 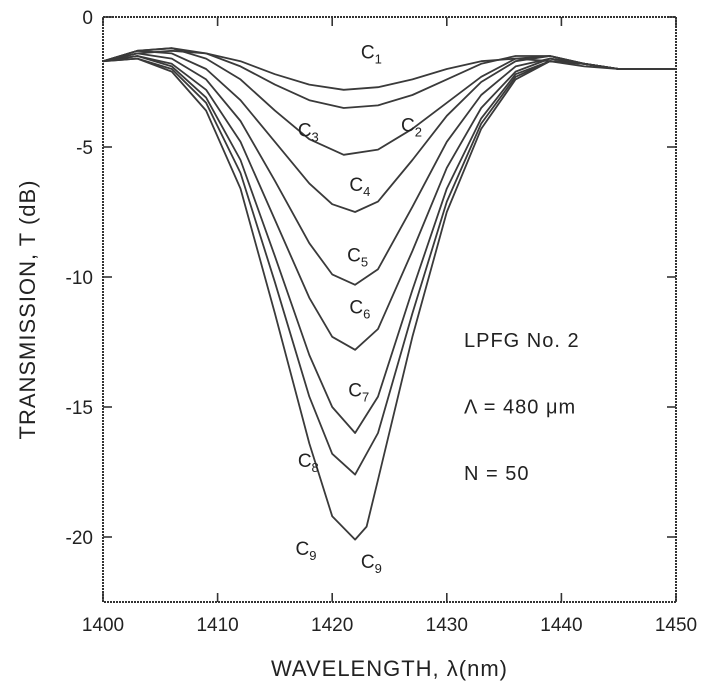 I want to click on curve-label-c1: C1, so click(x=371, y=55).